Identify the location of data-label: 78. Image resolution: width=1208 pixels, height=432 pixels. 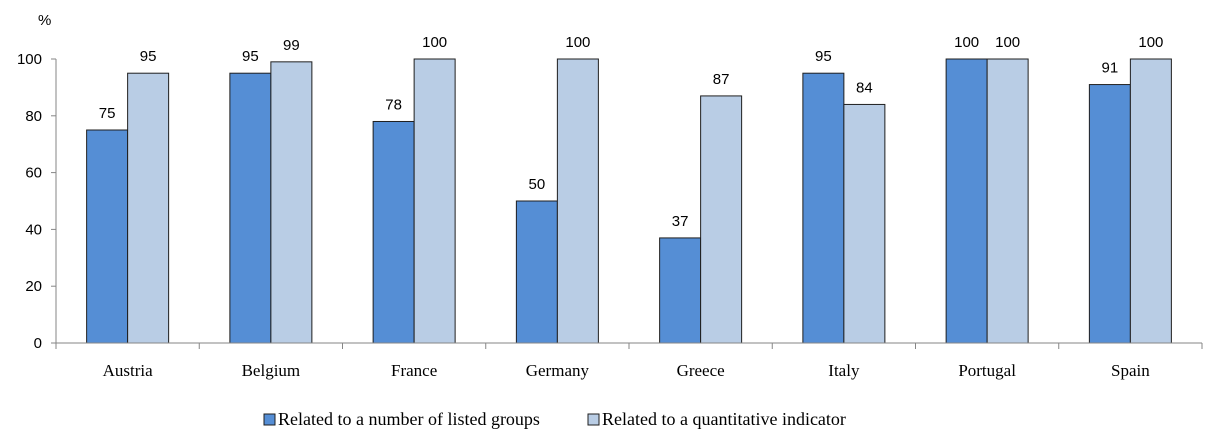
(393, 104).